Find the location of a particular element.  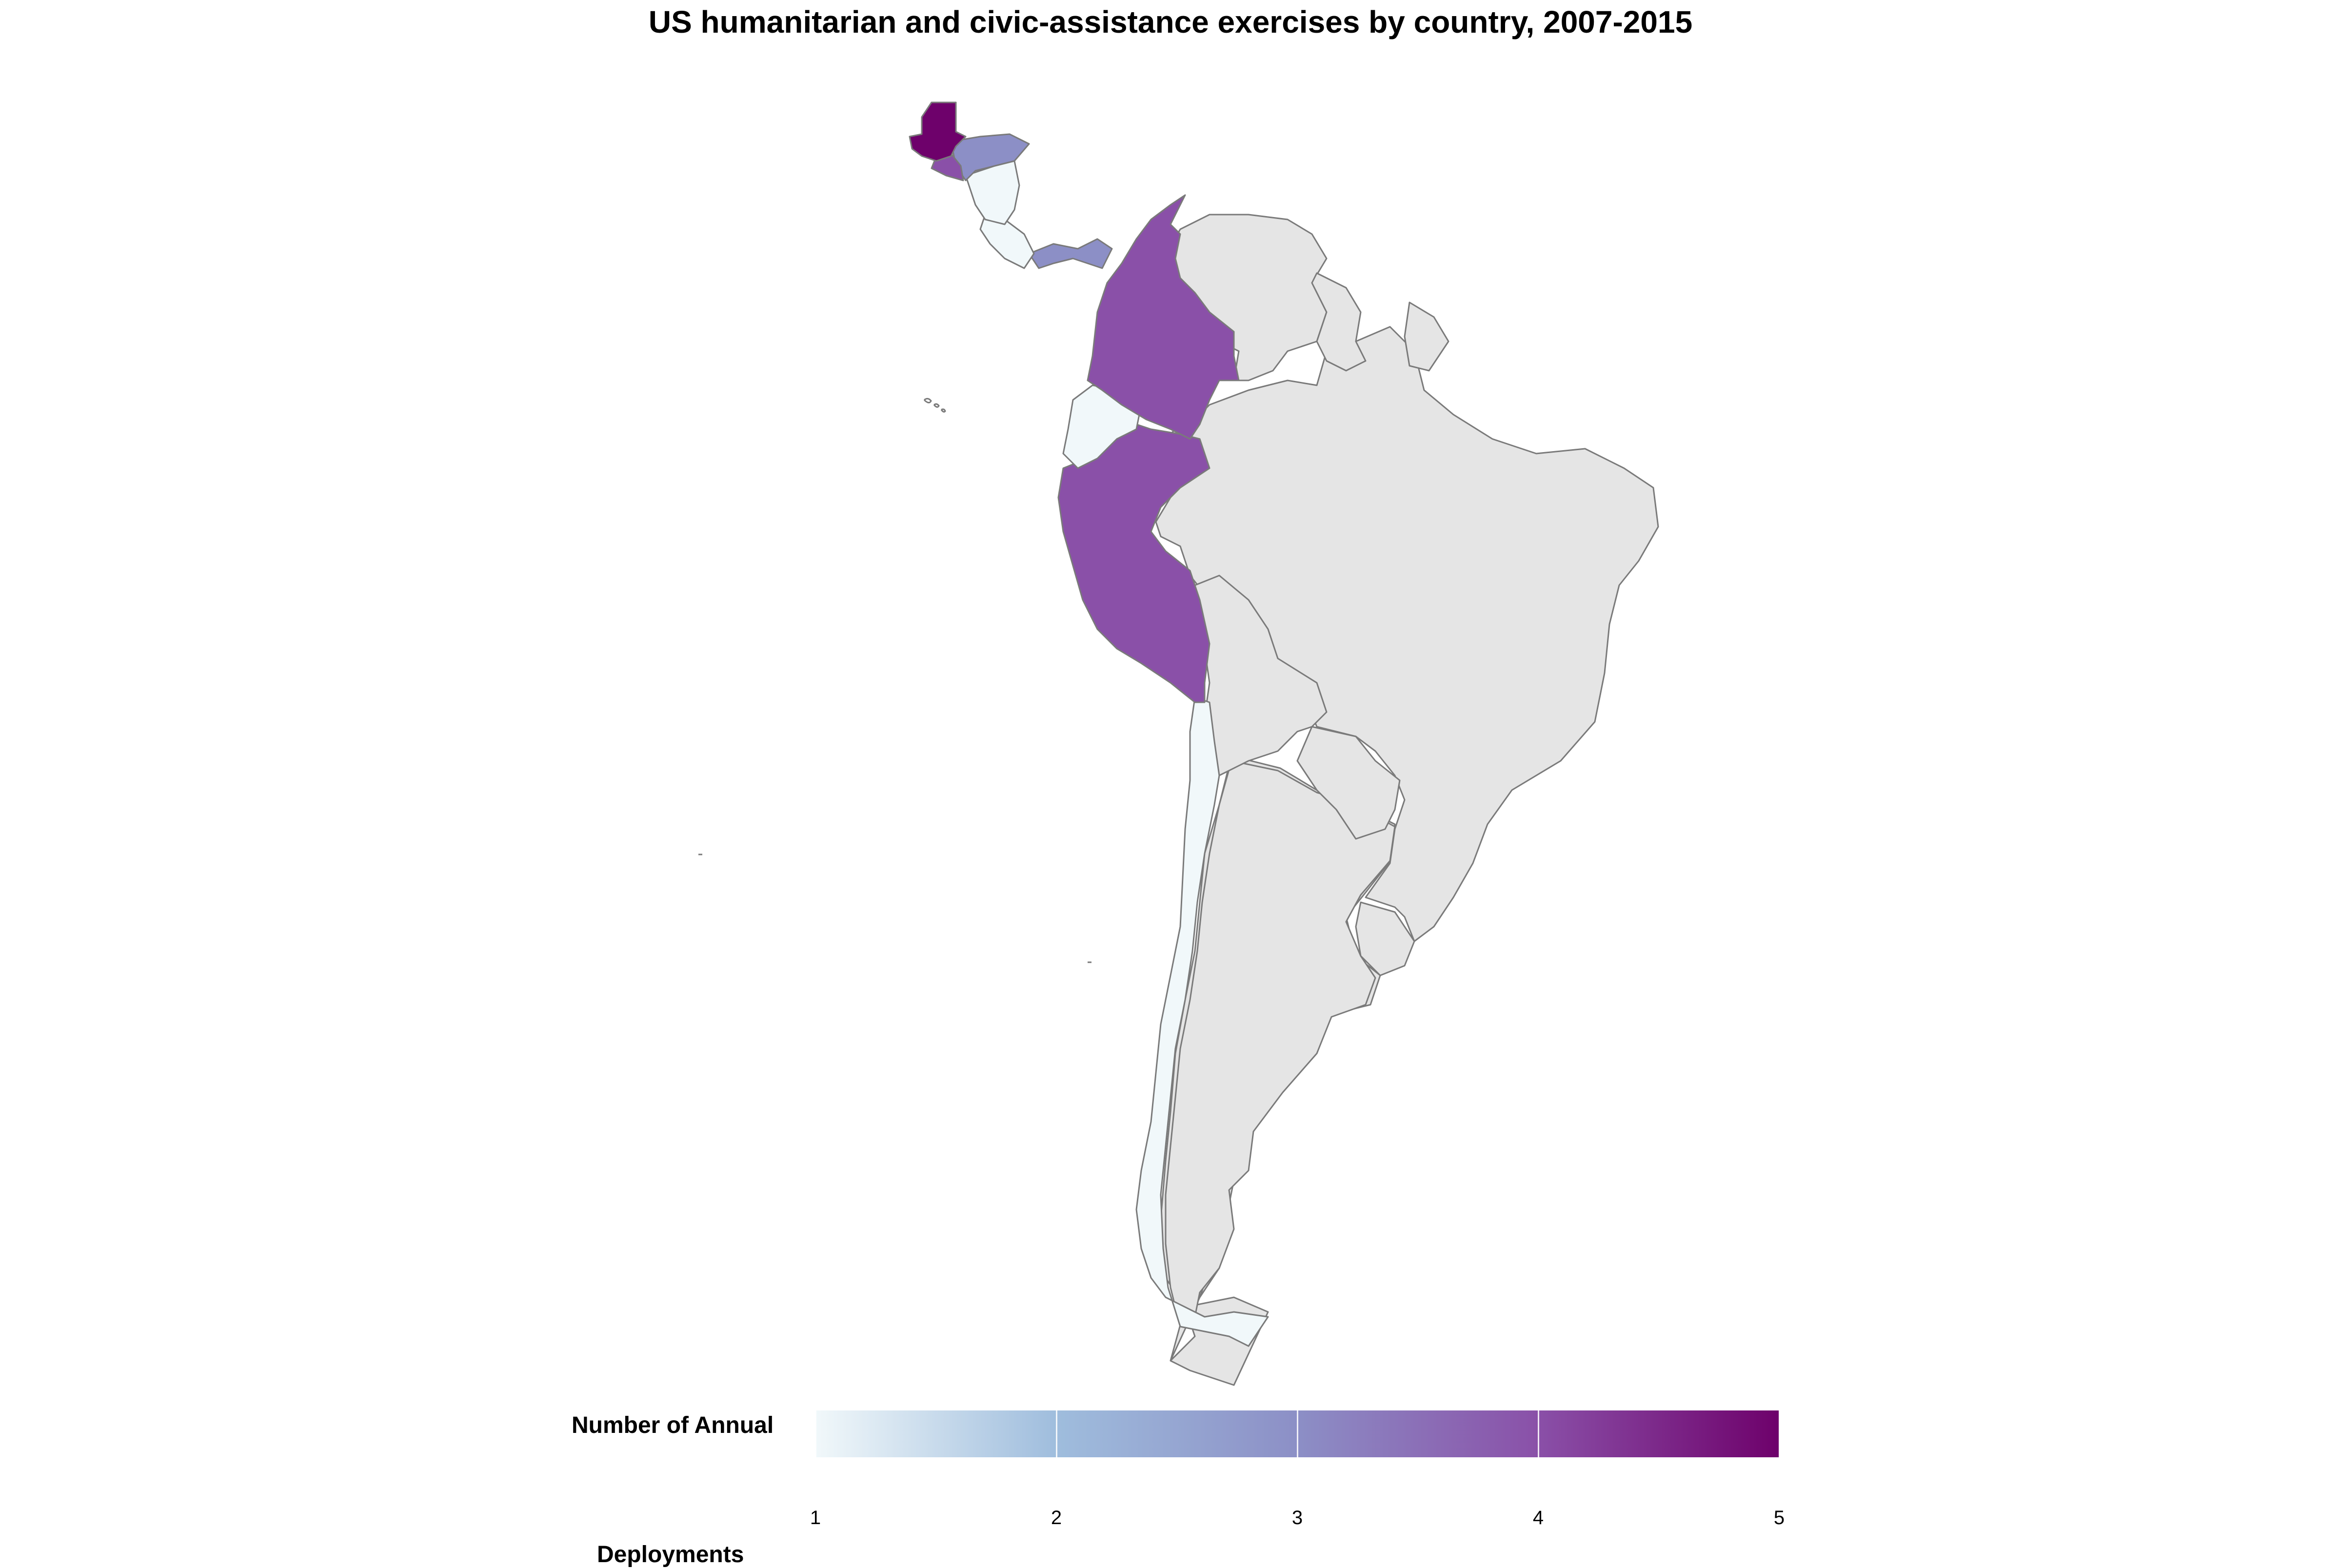

legend-tick-label: 5 is located at coordinates (1779, 1517).